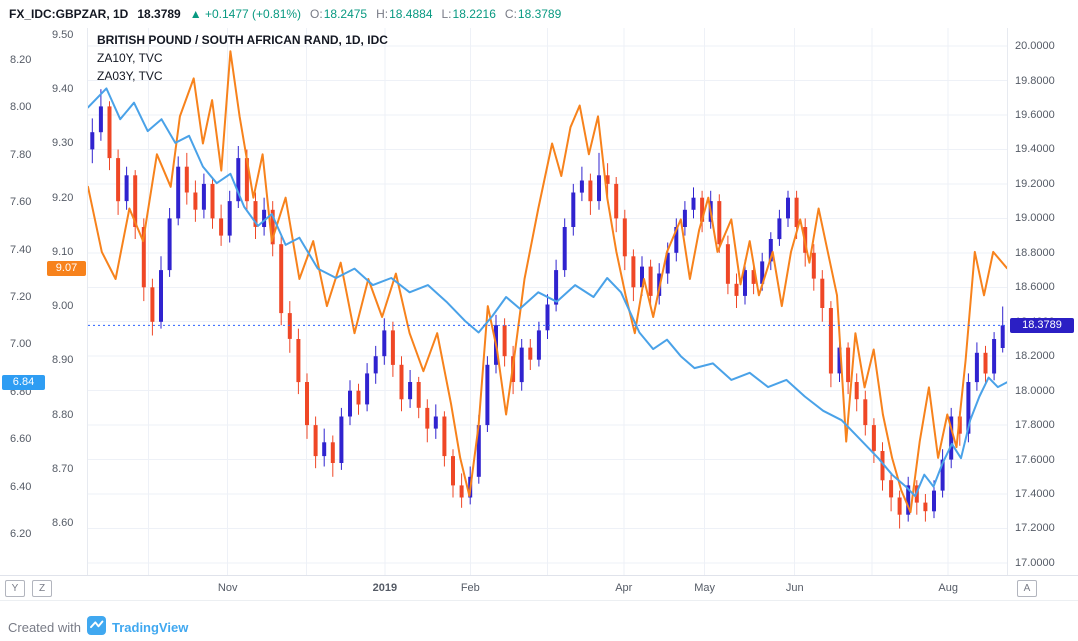  I want to click on time-tick-label: Apr, so click(624, 588).